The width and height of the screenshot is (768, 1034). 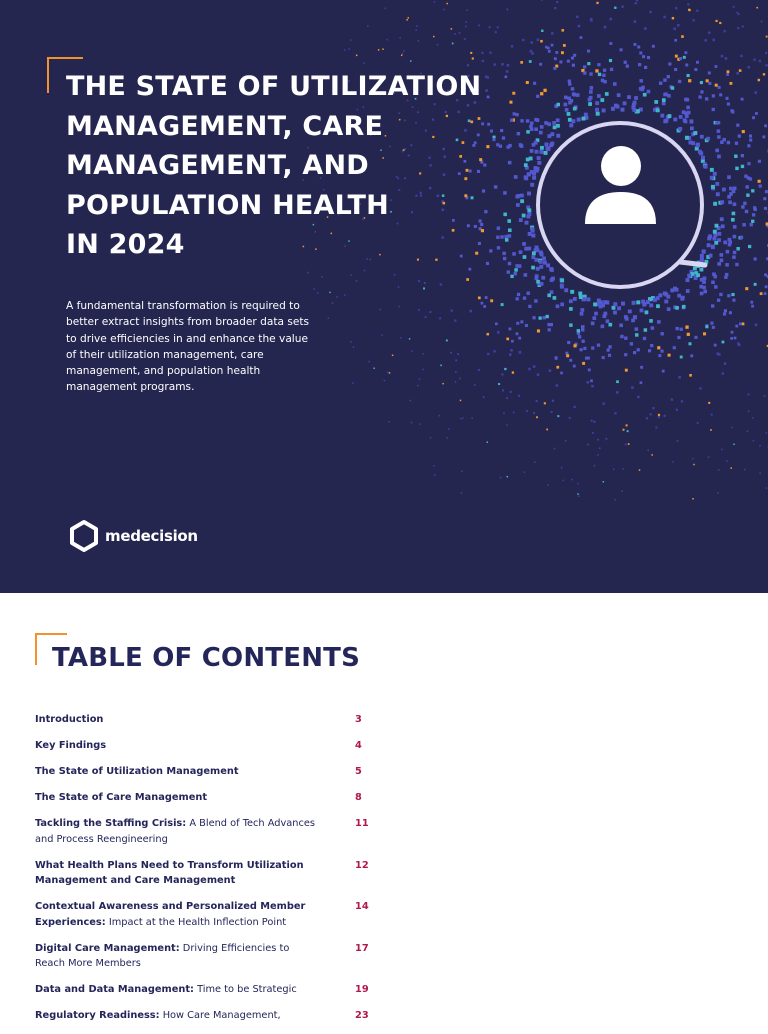 I want to click on toc-entry-heading: The State of Utilization Management, so click(x=137, y=771).